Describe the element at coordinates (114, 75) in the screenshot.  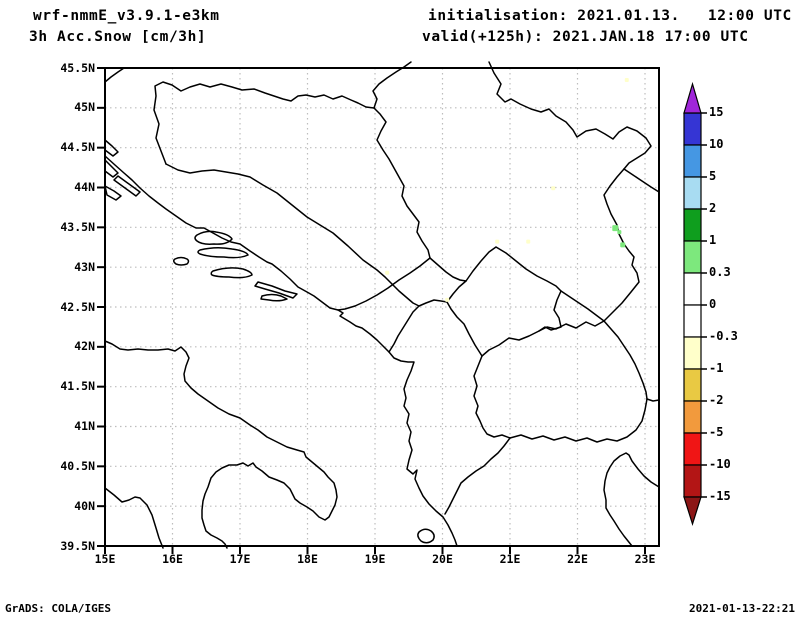
I see `coastline-istria-fragment` at that location.